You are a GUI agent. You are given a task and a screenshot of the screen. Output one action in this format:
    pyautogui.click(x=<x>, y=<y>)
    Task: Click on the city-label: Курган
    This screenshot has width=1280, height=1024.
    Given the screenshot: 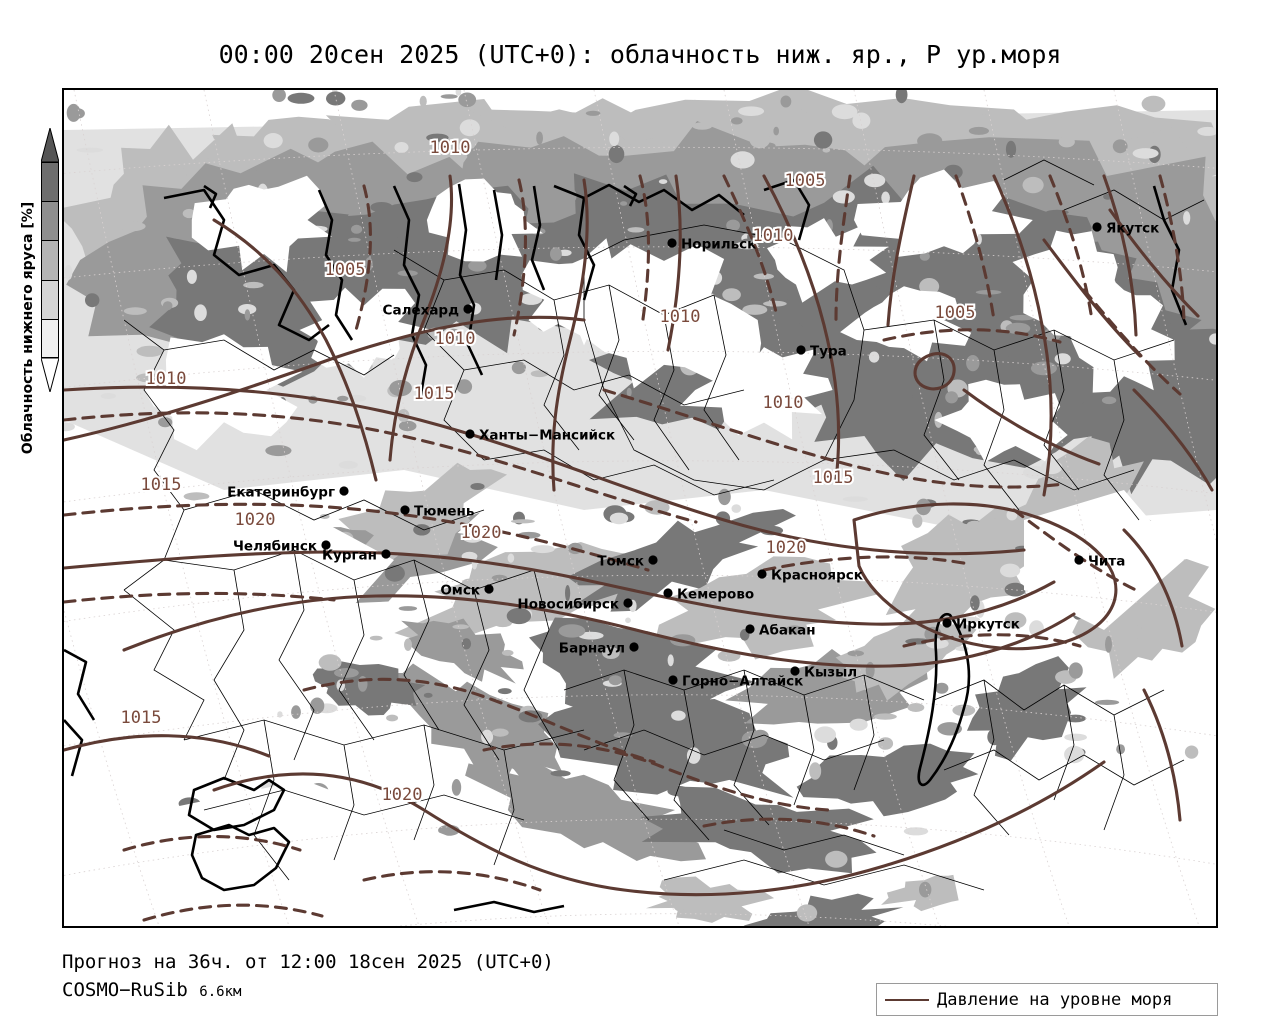 What is the action you would take?
    pyautogui.click(x=349, y=556)
    